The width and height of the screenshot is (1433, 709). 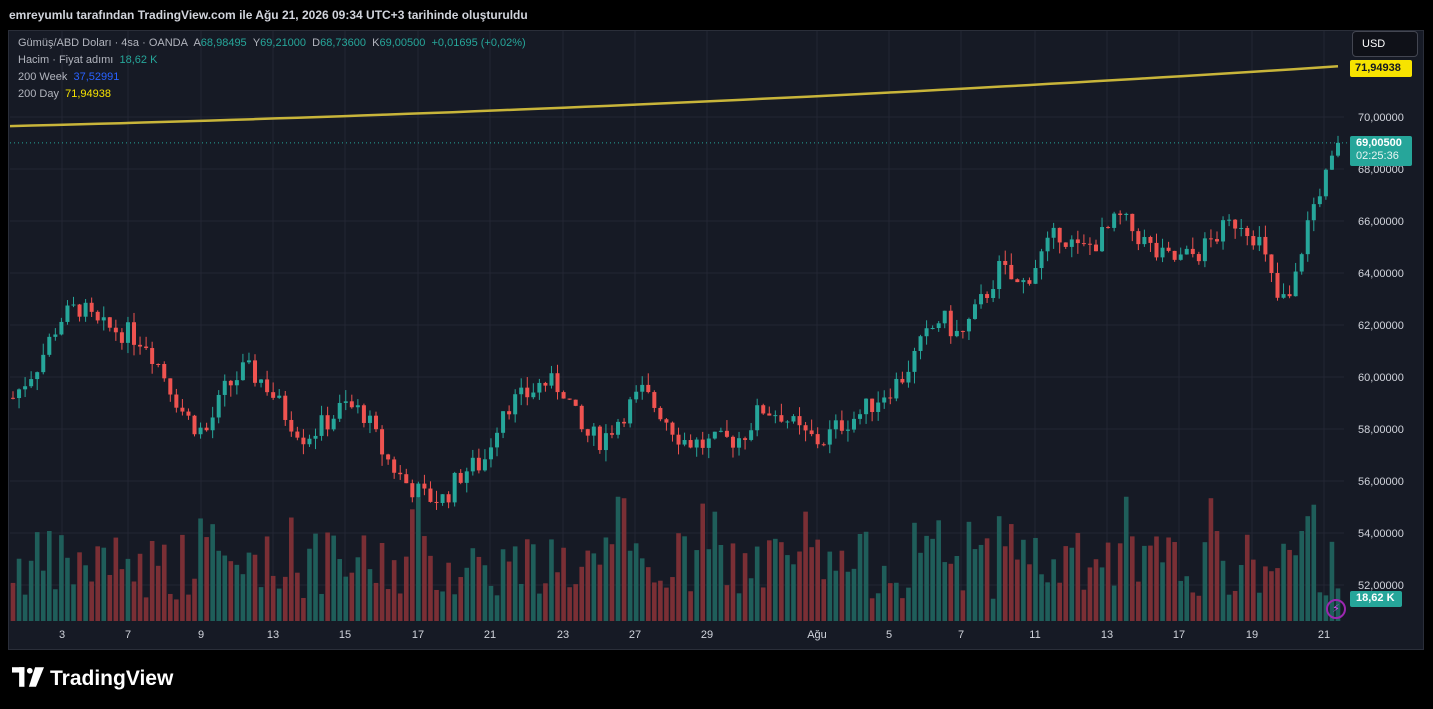 I want to click on ma-day-value: 71,94938, so click(x=88, y=94).